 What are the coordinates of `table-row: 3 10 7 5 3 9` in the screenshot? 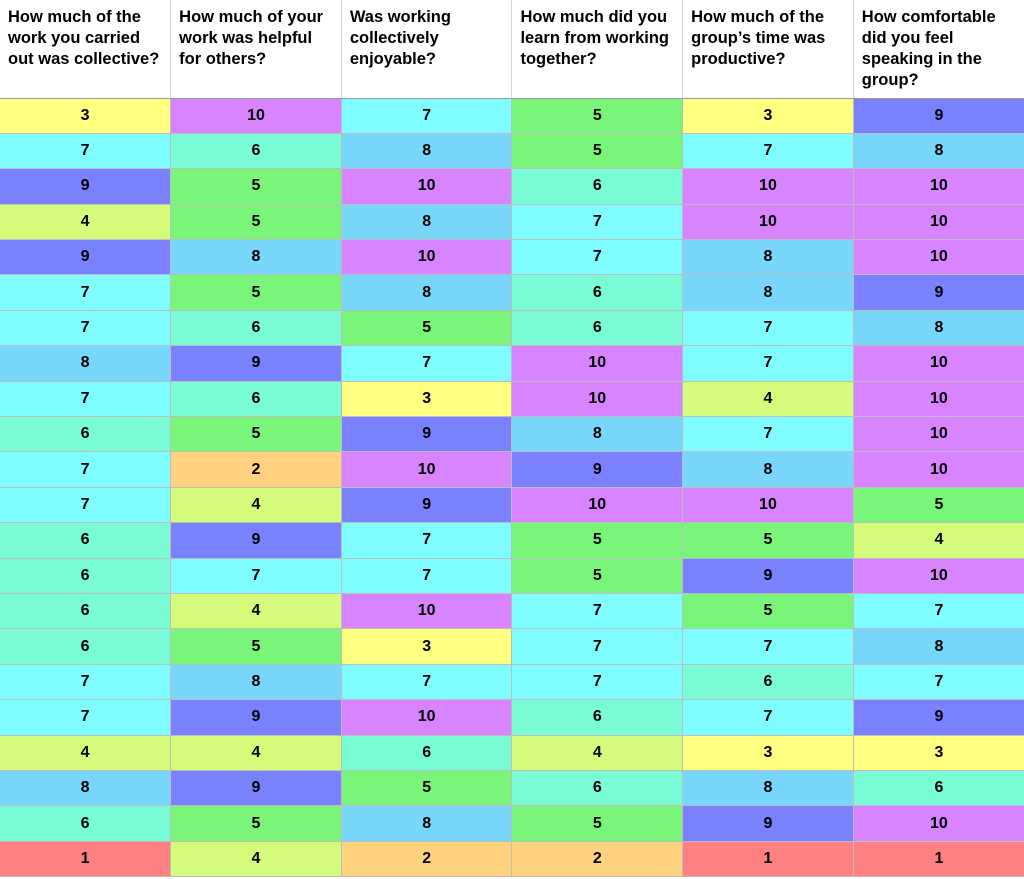 It's located at (512, 116).